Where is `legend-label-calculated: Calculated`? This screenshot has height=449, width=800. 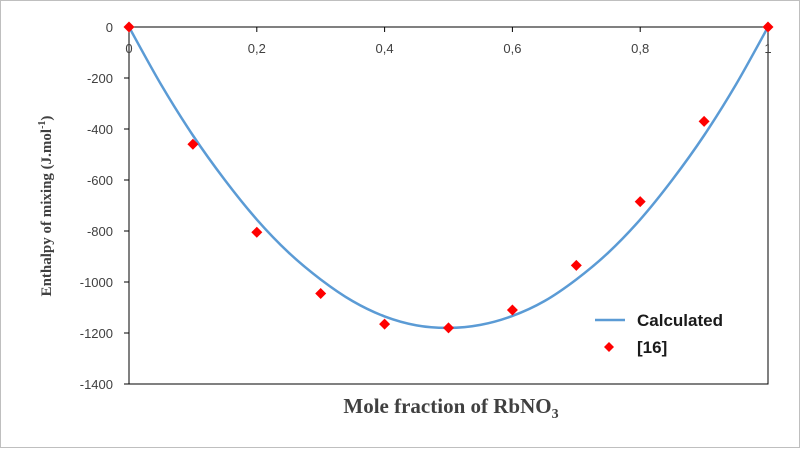
legend-label-calculated: Calculated is located at coordinates (680, 320).